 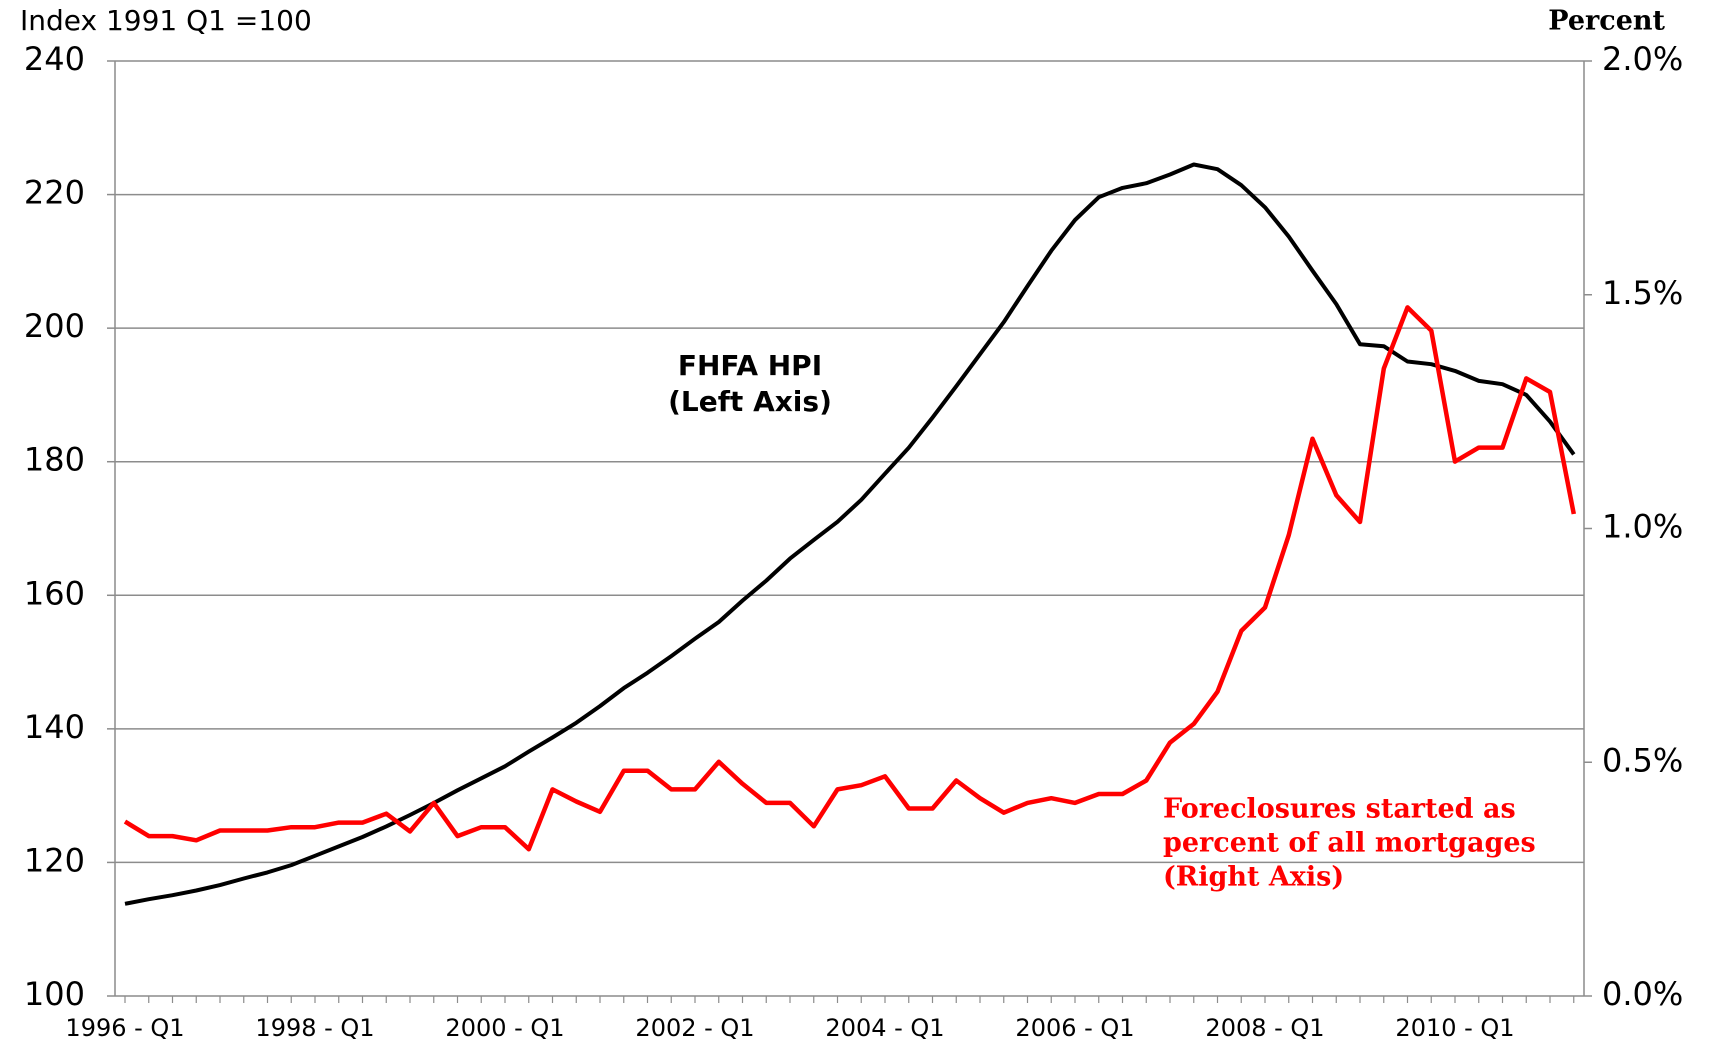 What do you see at coordinates (54, 727) in the screenshot?
I see `y-tick-label: 140` at bounding box center [54, 727].